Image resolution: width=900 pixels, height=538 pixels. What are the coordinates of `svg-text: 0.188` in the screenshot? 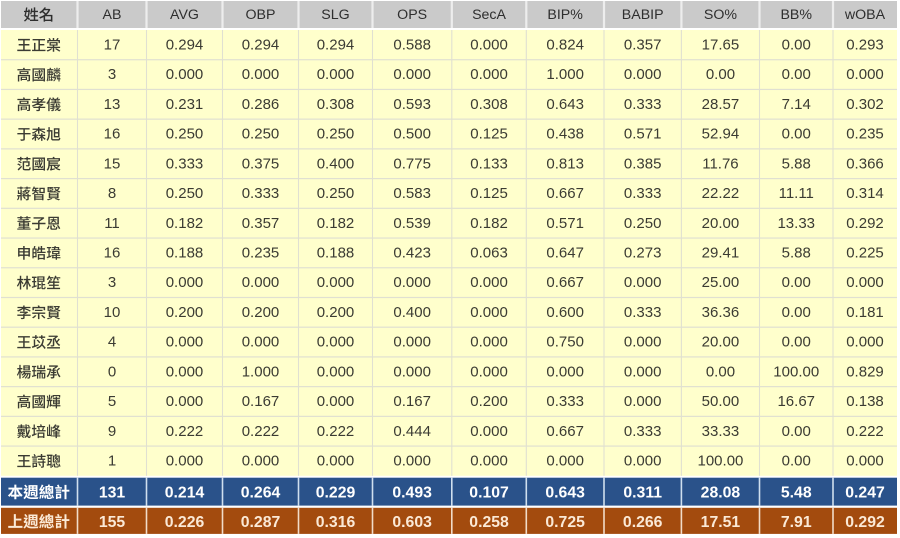 It's located at (185, 253).